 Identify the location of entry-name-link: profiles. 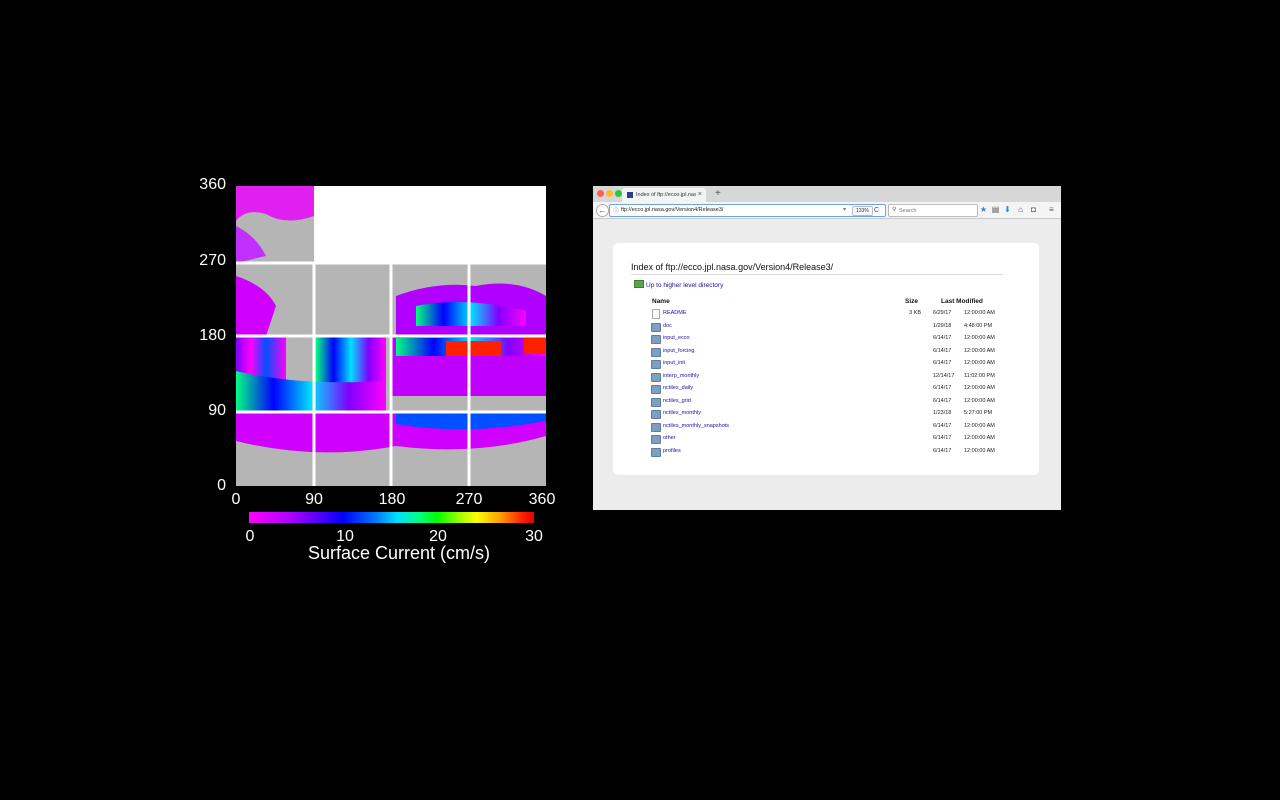
(672, 450).